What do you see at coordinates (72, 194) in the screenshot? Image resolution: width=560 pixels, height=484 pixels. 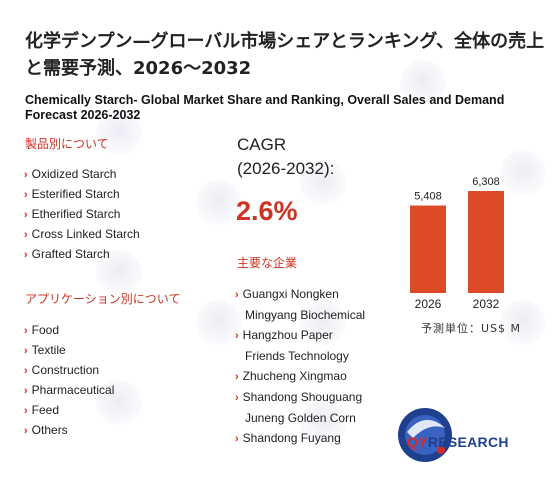 I see `list-item: › Esterified Starch` at bounding box center [72, 194].